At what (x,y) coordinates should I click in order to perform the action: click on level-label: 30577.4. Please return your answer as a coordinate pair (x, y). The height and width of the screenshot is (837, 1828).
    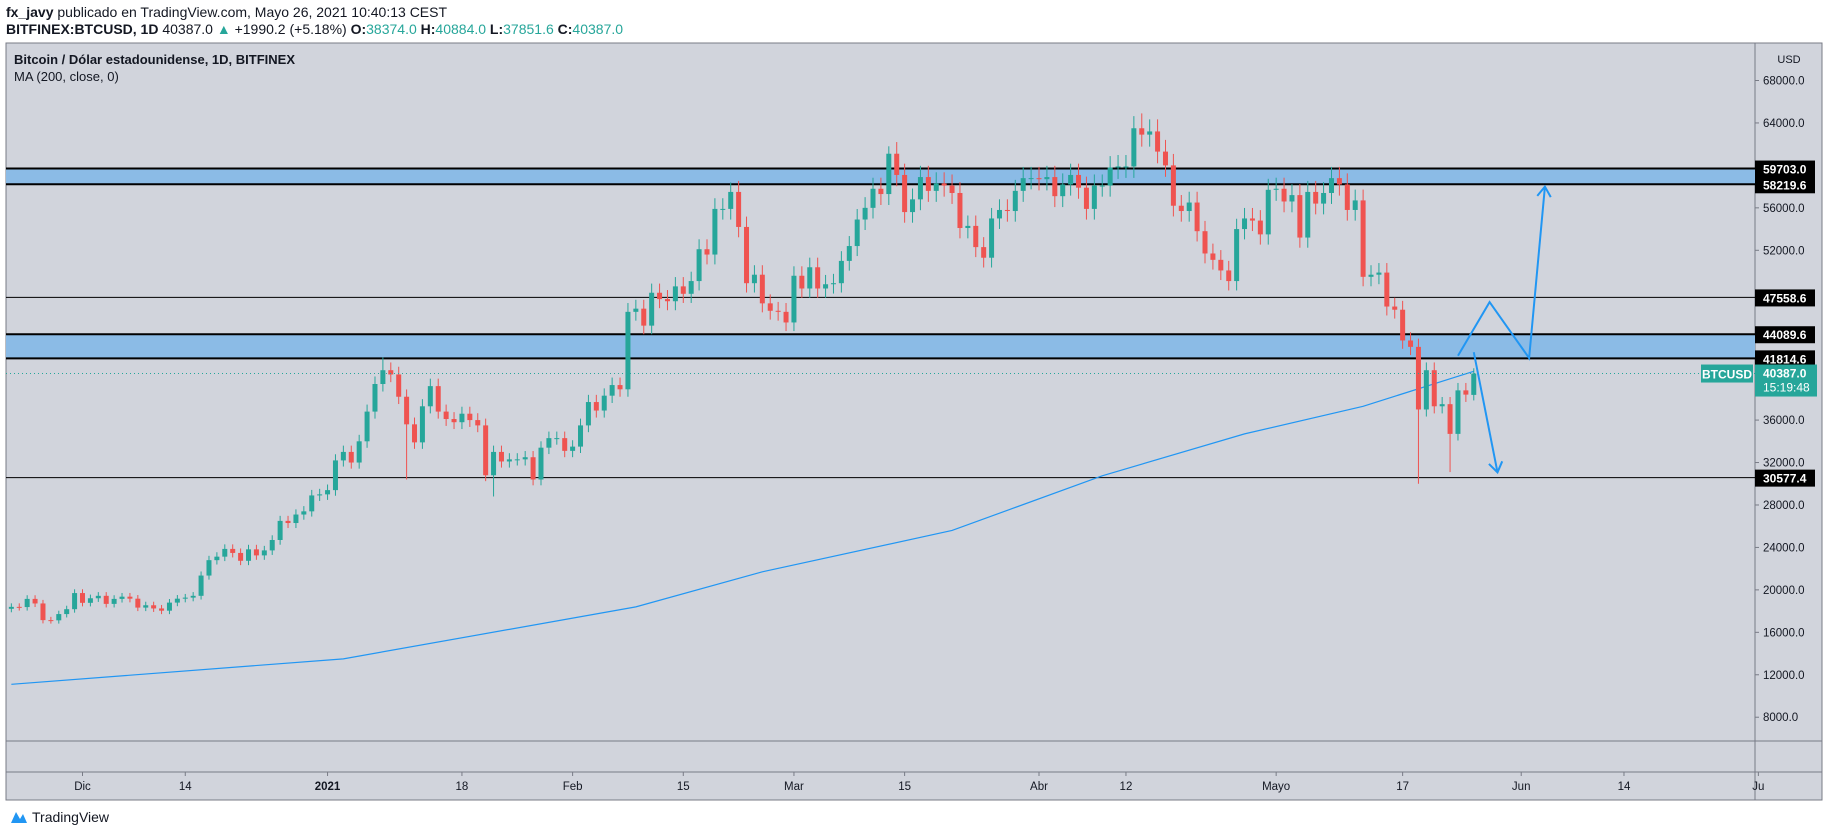
    Looking at the image, I should click on (1785, 479).